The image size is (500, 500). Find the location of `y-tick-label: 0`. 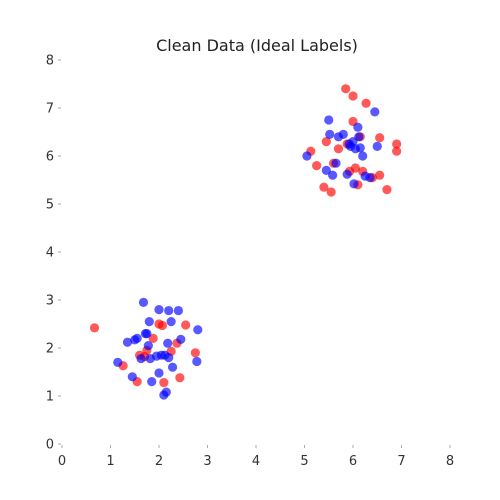

y-tick-label: 0 is located at coordinates (50, 445).